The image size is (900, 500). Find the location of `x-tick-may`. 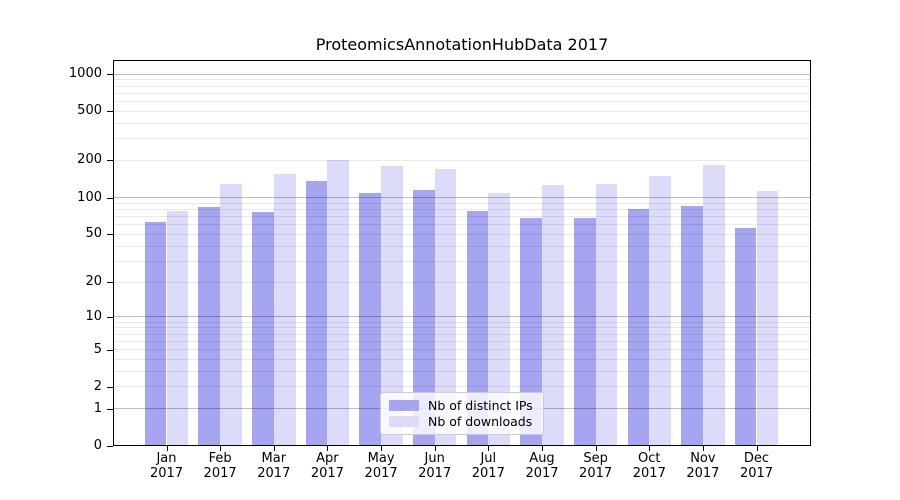

x-tick-may is located at coordinates (382, 448).